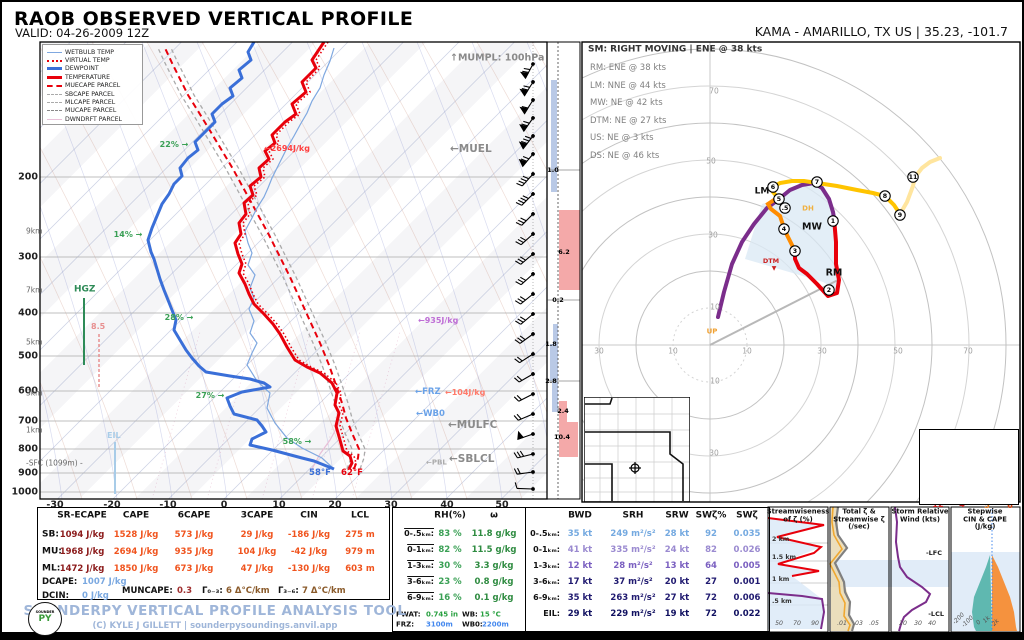 The image size is (1024, 640). I want to click on thermo-value: 104 J/kg, so click(257, 551).